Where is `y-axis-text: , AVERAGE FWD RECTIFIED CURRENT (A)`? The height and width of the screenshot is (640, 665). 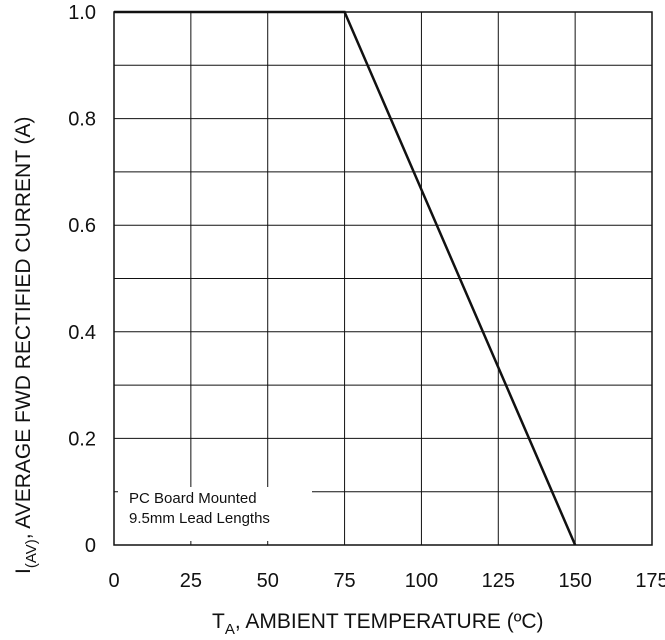 y-axis-text: , AVERAGE FWD RECTIFIED CURRENT (A) is located at coordinates (23, 328).